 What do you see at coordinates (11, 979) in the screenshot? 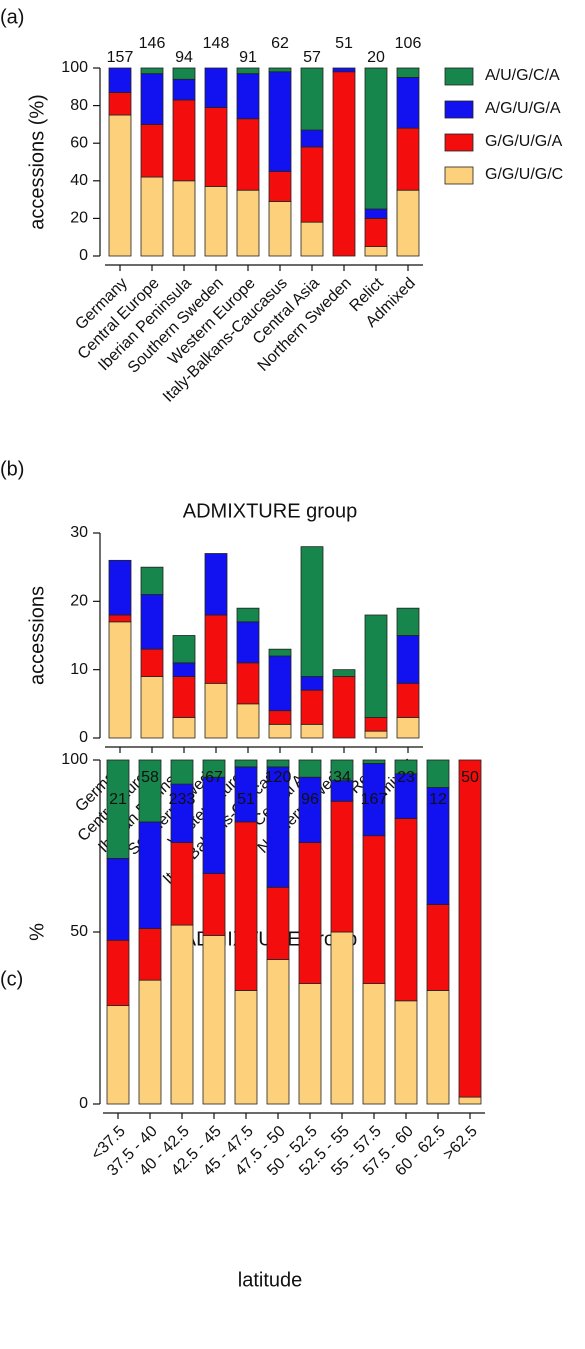
I see `panel-label: (c)` at bounding box center [11, 979].